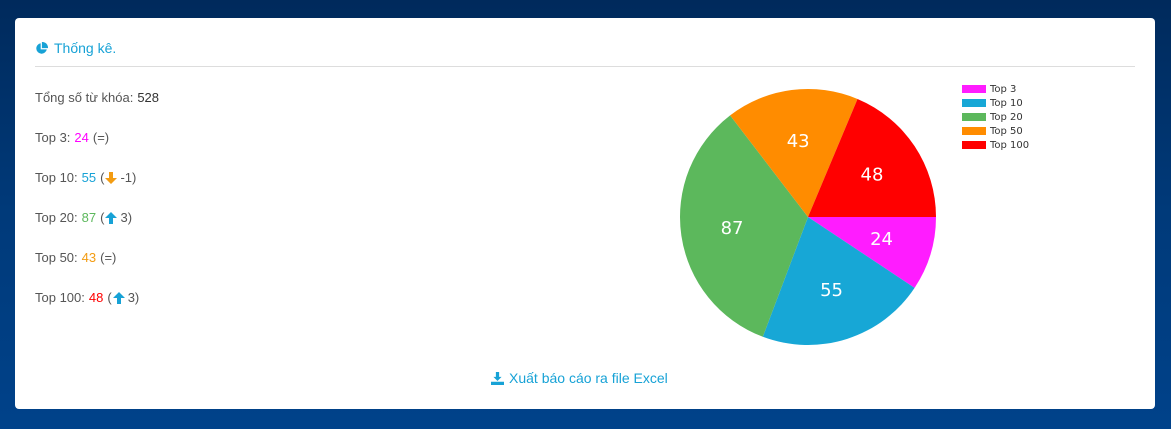 The image size is (1171, 429). What do you see at coordinates (42, 47) in the screenshot?
I see `pie-chart-icon` at bounding box center [42, 47].